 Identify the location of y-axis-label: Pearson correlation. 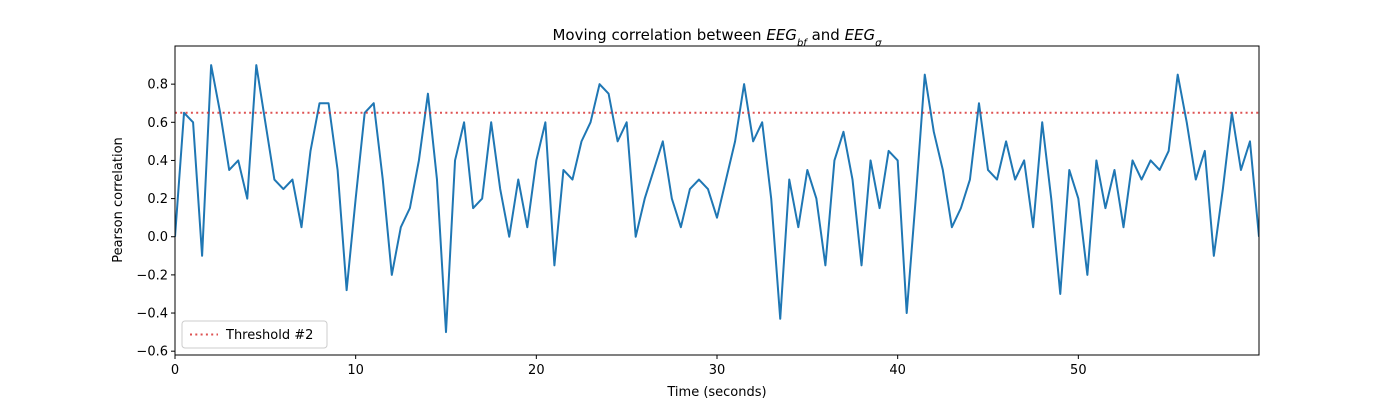
(118, 200).